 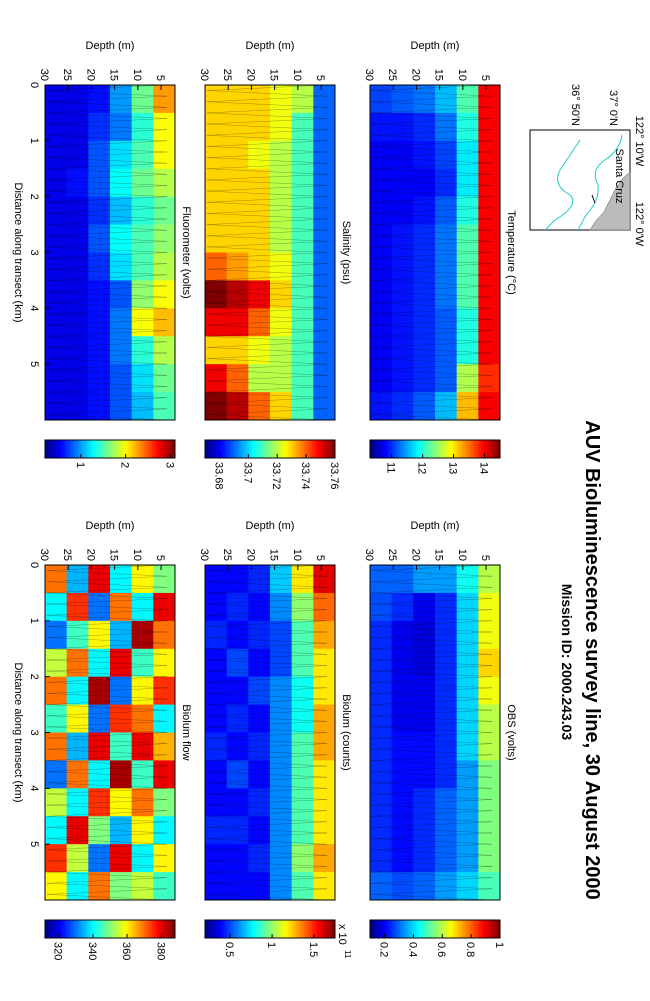 I want to click on x-tick-label: 4, so click(x=34, y=788).